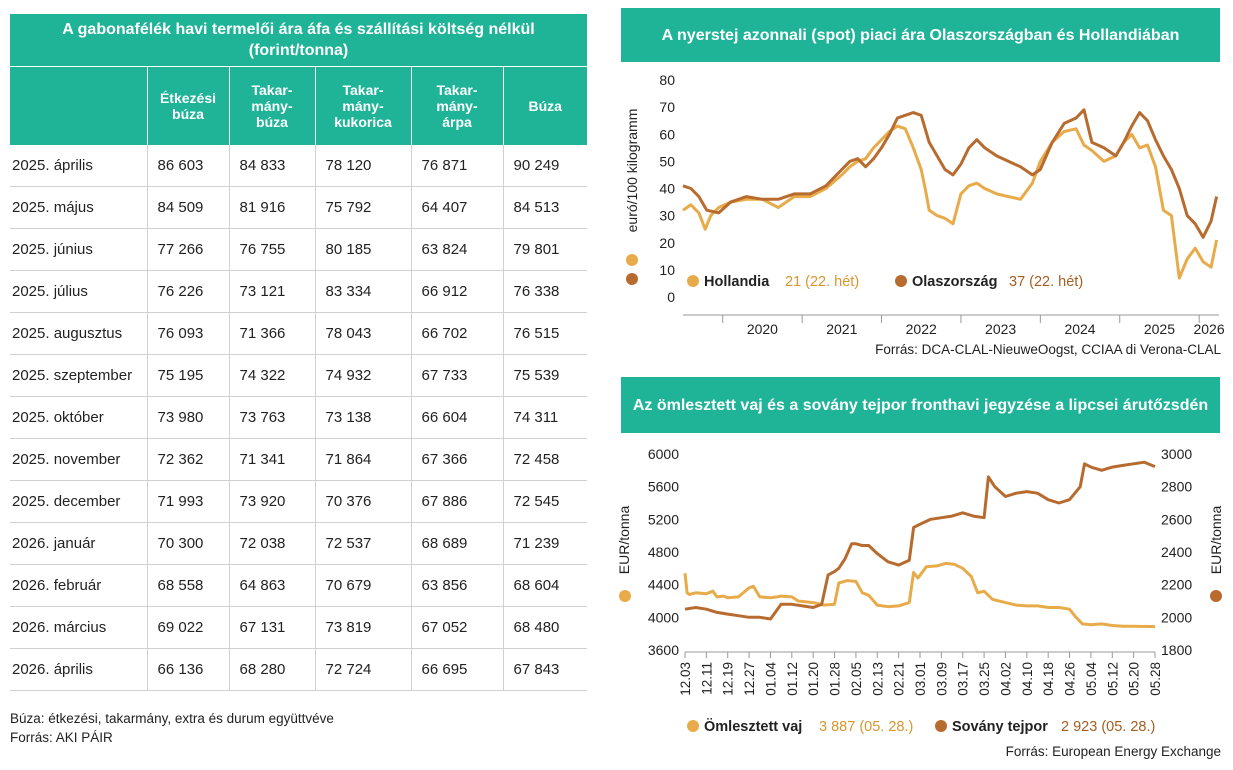  I want to click on legend-label-sovany-tejpor: Sovány tejpor, so click(1000, 727).